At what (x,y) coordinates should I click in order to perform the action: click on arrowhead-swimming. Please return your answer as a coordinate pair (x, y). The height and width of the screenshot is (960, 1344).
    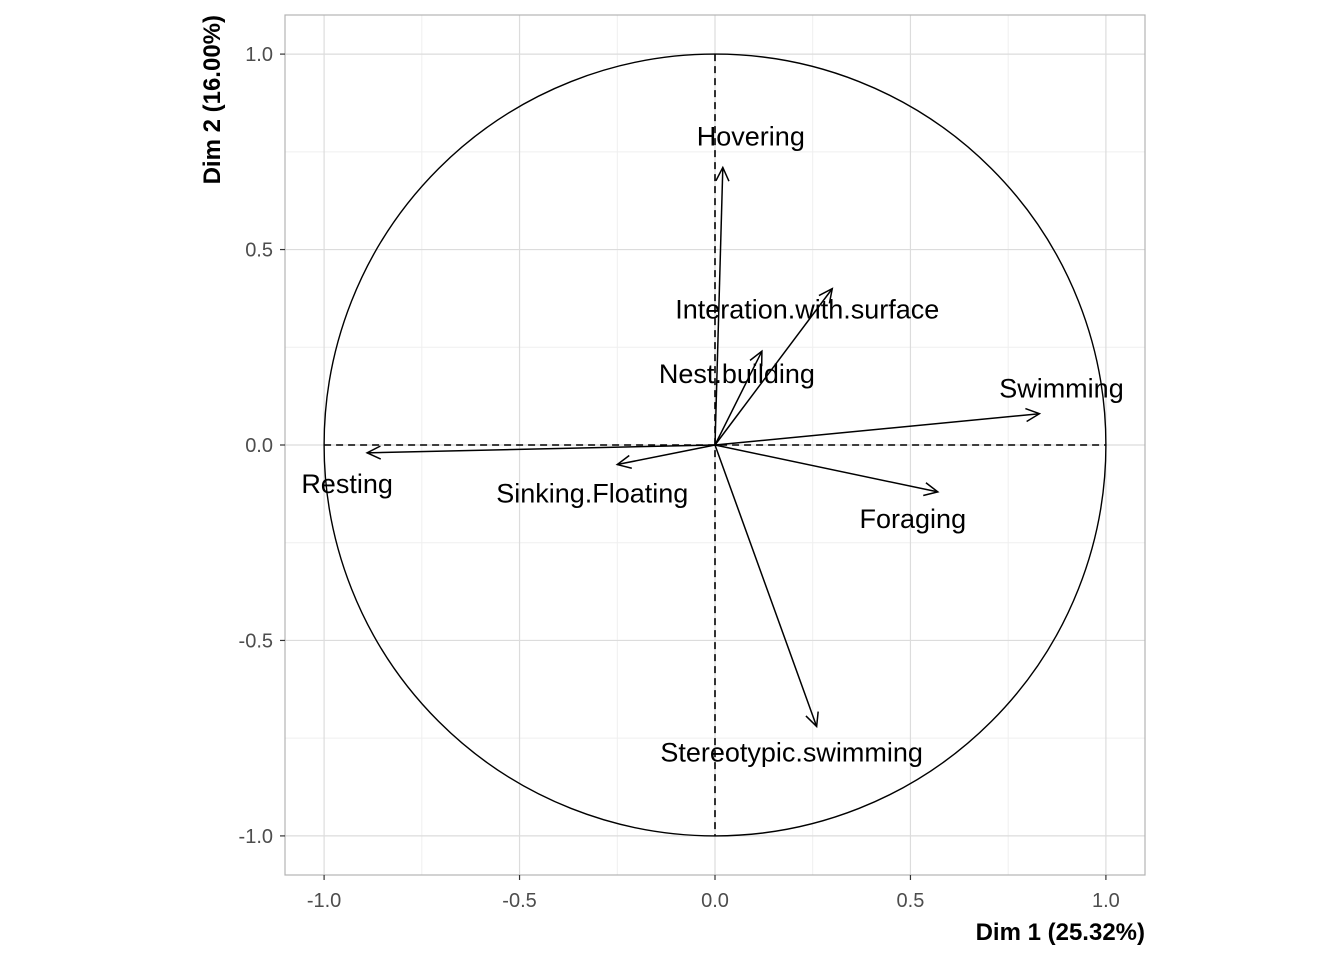
    Looking at the image, I should click on (1033, 415).